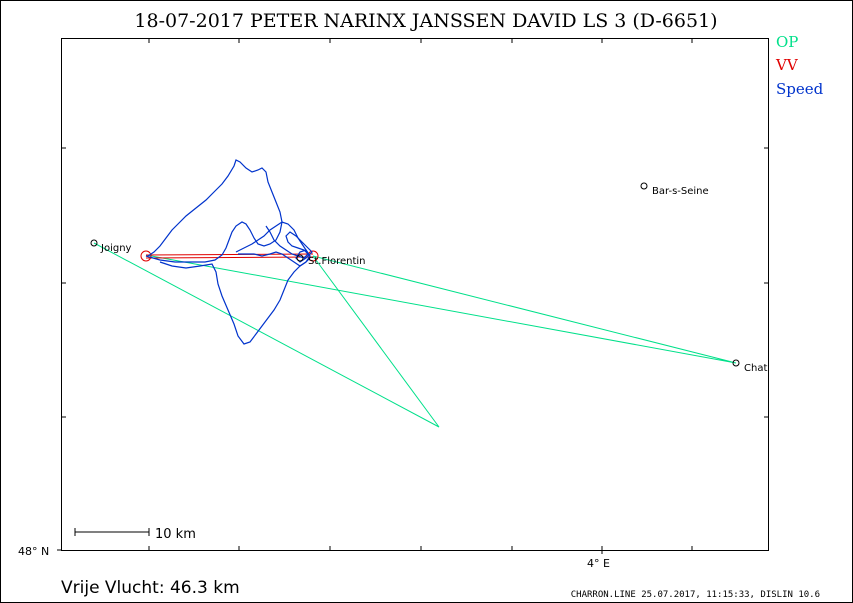 The image size is (853, 603). What do you see at coordinates (112, 532) in the screenshot?
I see `scale-bar` at bounding box center [112, 532].